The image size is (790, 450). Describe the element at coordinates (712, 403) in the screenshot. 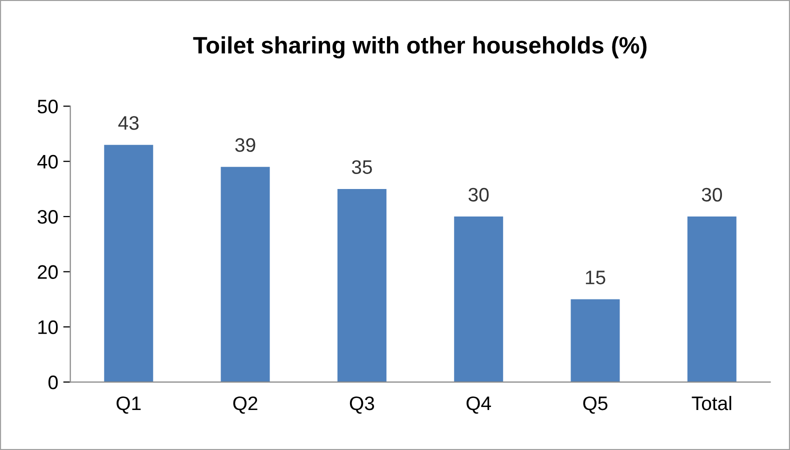

I see `x-tick-label: Total` at that location.